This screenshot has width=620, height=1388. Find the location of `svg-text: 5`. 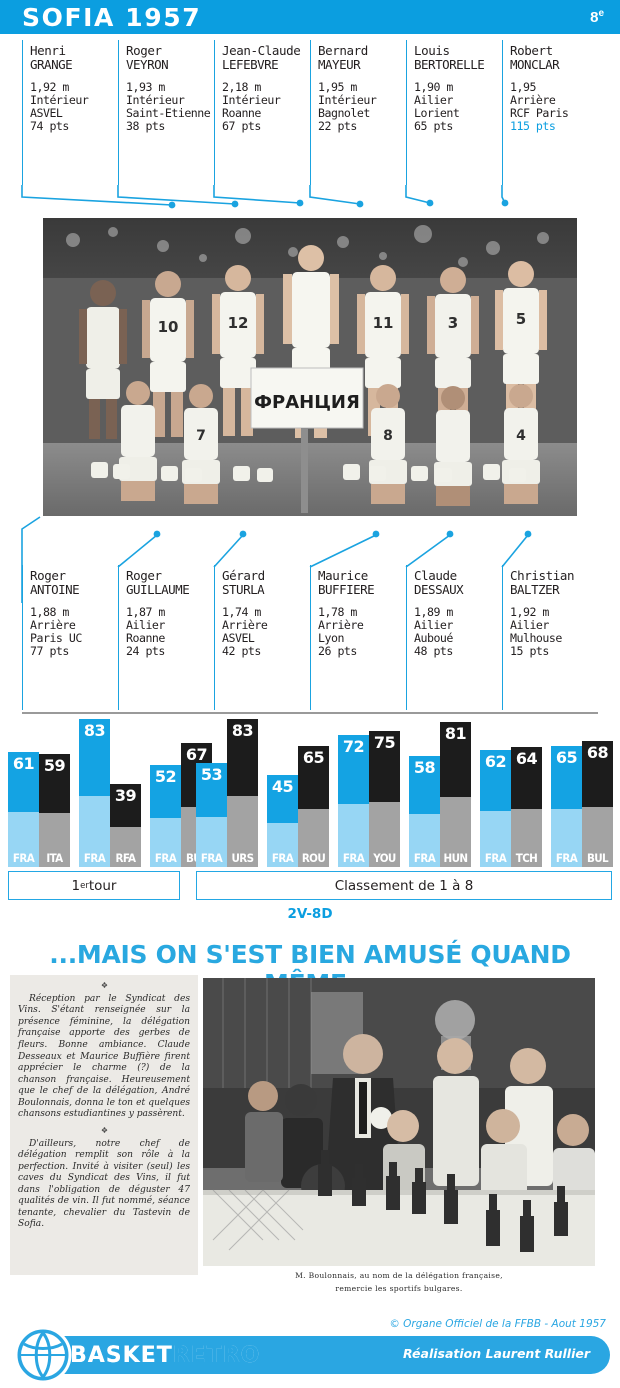

svg-text: 5 is located at coordinates (521, 319).